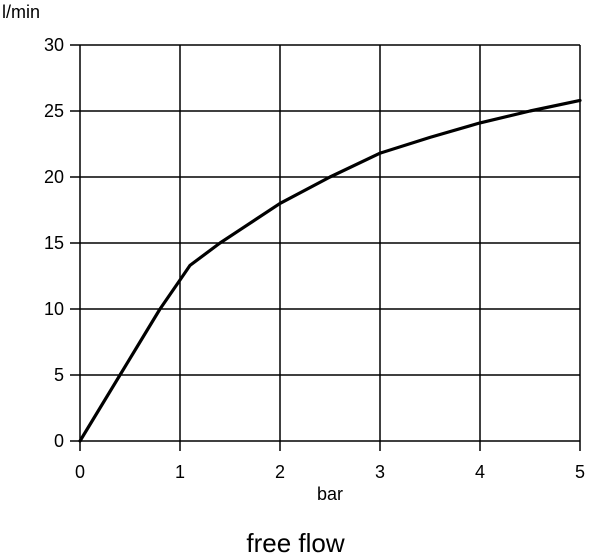  I want to click on x-tick-label: 5, so click(580, 472).